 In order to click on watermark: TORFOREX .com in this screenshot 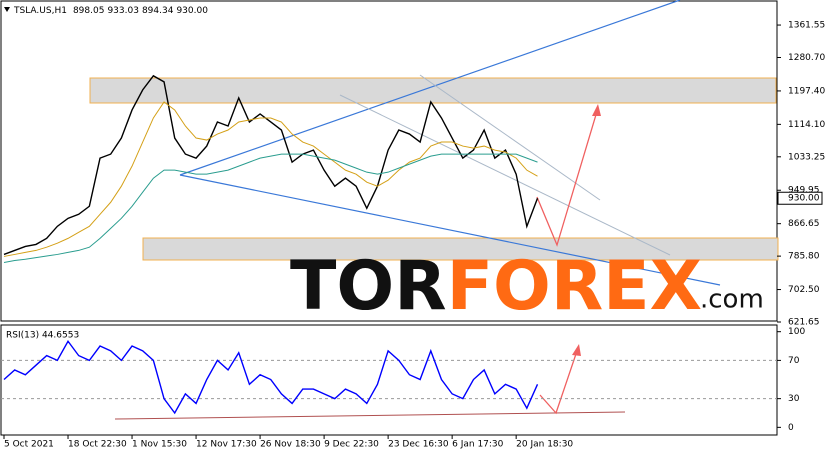, I will do `click(527, 286)`.